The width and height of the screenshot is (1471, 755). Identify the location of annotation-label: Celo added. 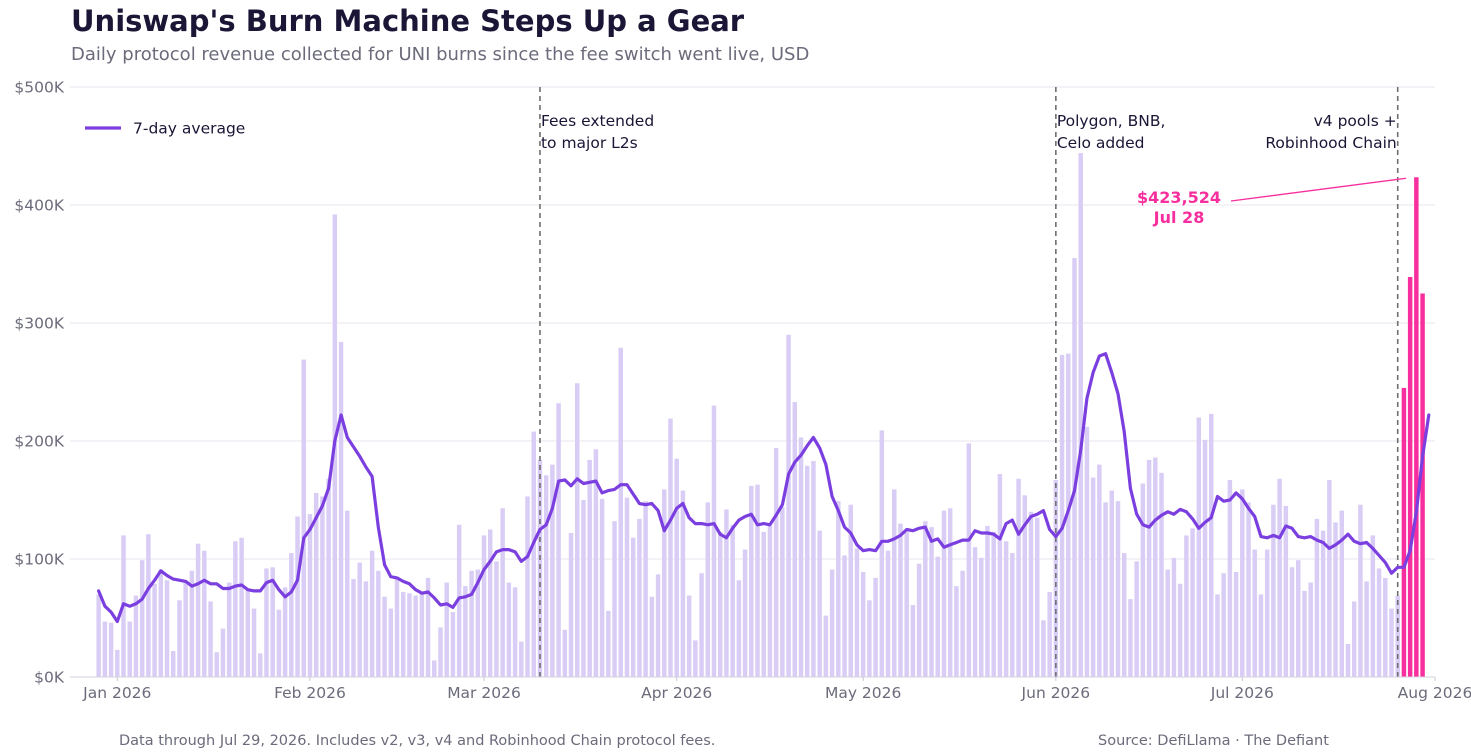
(1101, 143).